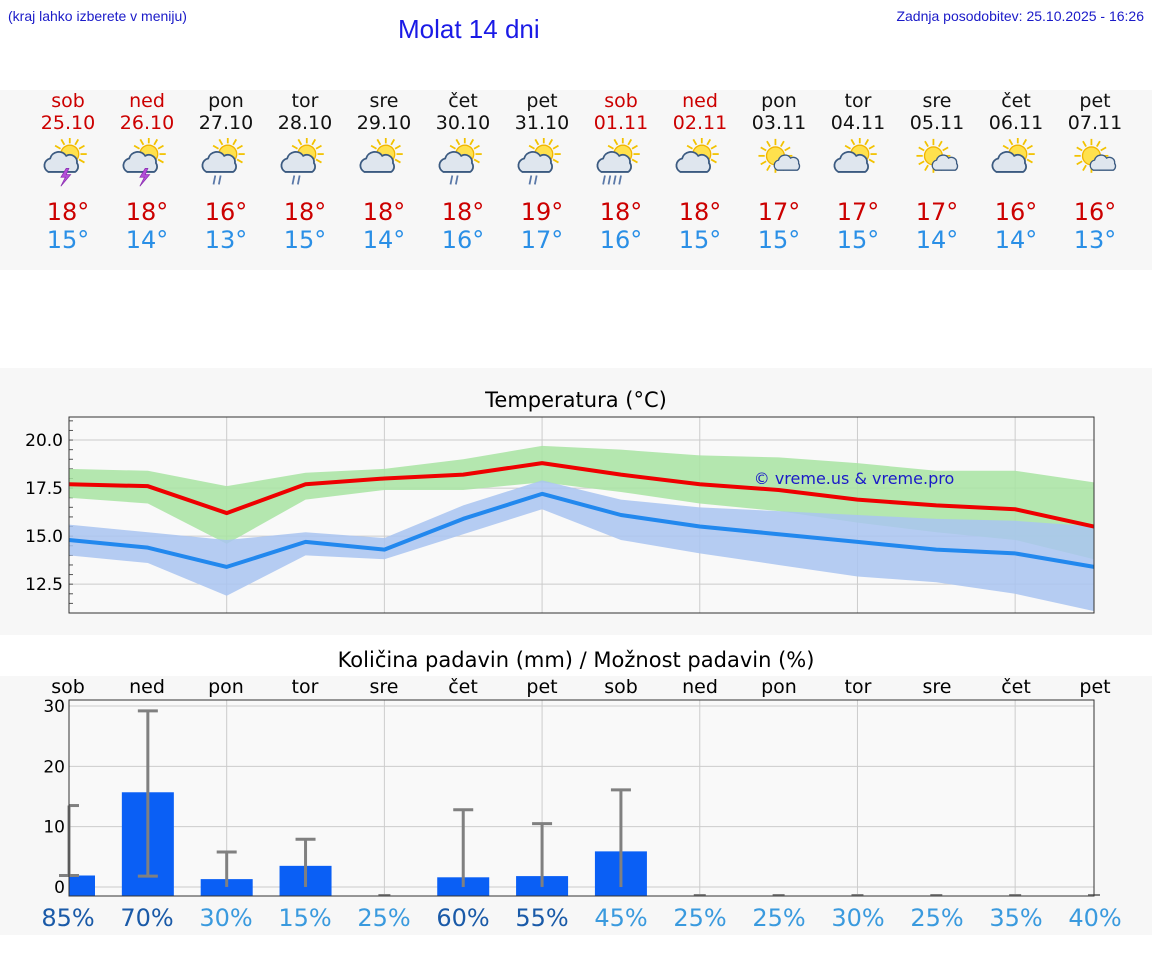 The width and height of the screenshot is (1152, 975). I want to click on precip-day-label: ned, so click(700, 687).